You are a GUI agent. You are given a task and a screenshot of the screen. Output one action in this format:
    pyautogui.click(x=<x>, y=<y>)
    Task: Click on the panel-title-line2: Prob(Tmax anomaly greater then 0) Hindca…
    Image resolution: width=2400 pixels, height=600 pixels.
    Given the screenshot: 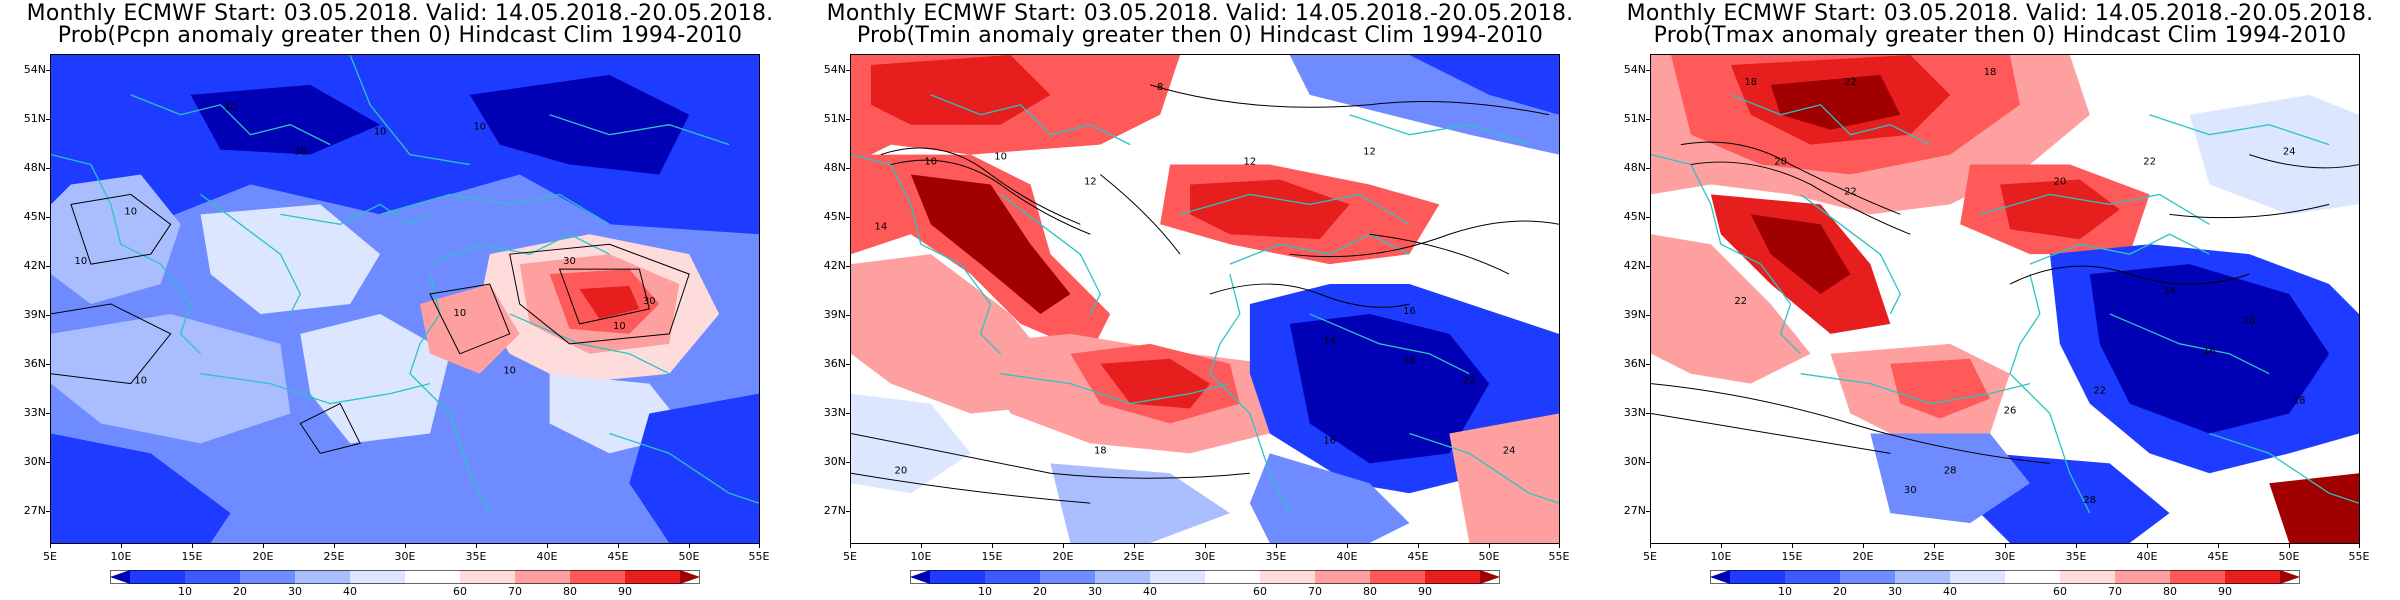 What is the action you would take?
    pyautogui.click(x=2000, y=35)
    